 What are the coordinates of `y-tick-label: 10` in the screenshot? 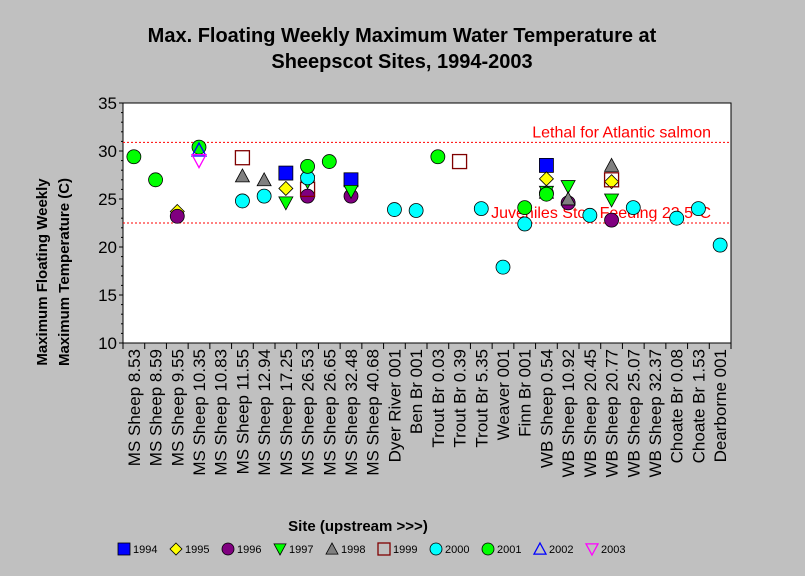 It's located at (107, 343).